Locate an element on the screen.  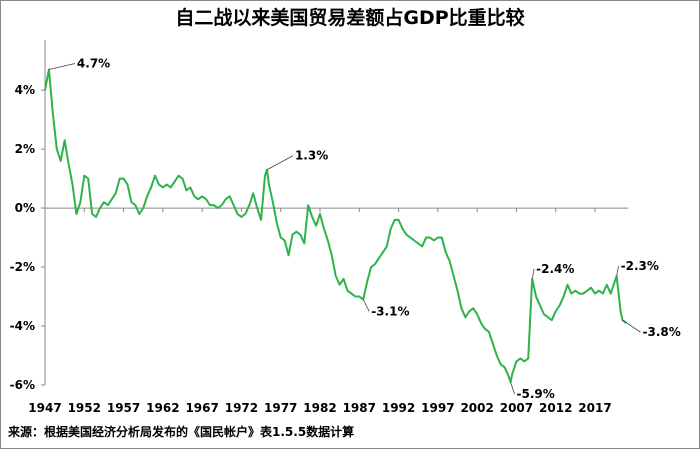
x-tick-label: 2012 is located at coordinates (555, 408).